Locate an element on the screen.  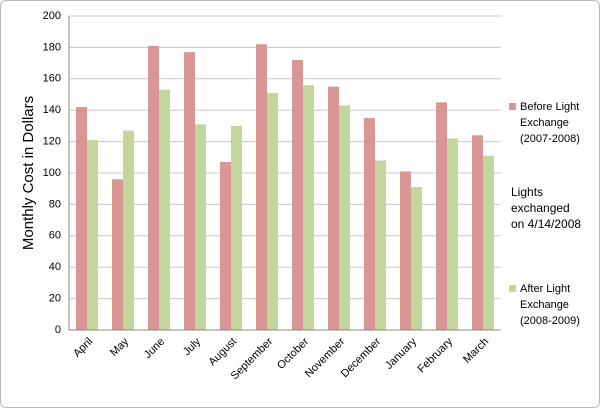
x-tick-label: July is located at coordinates (192, 346).